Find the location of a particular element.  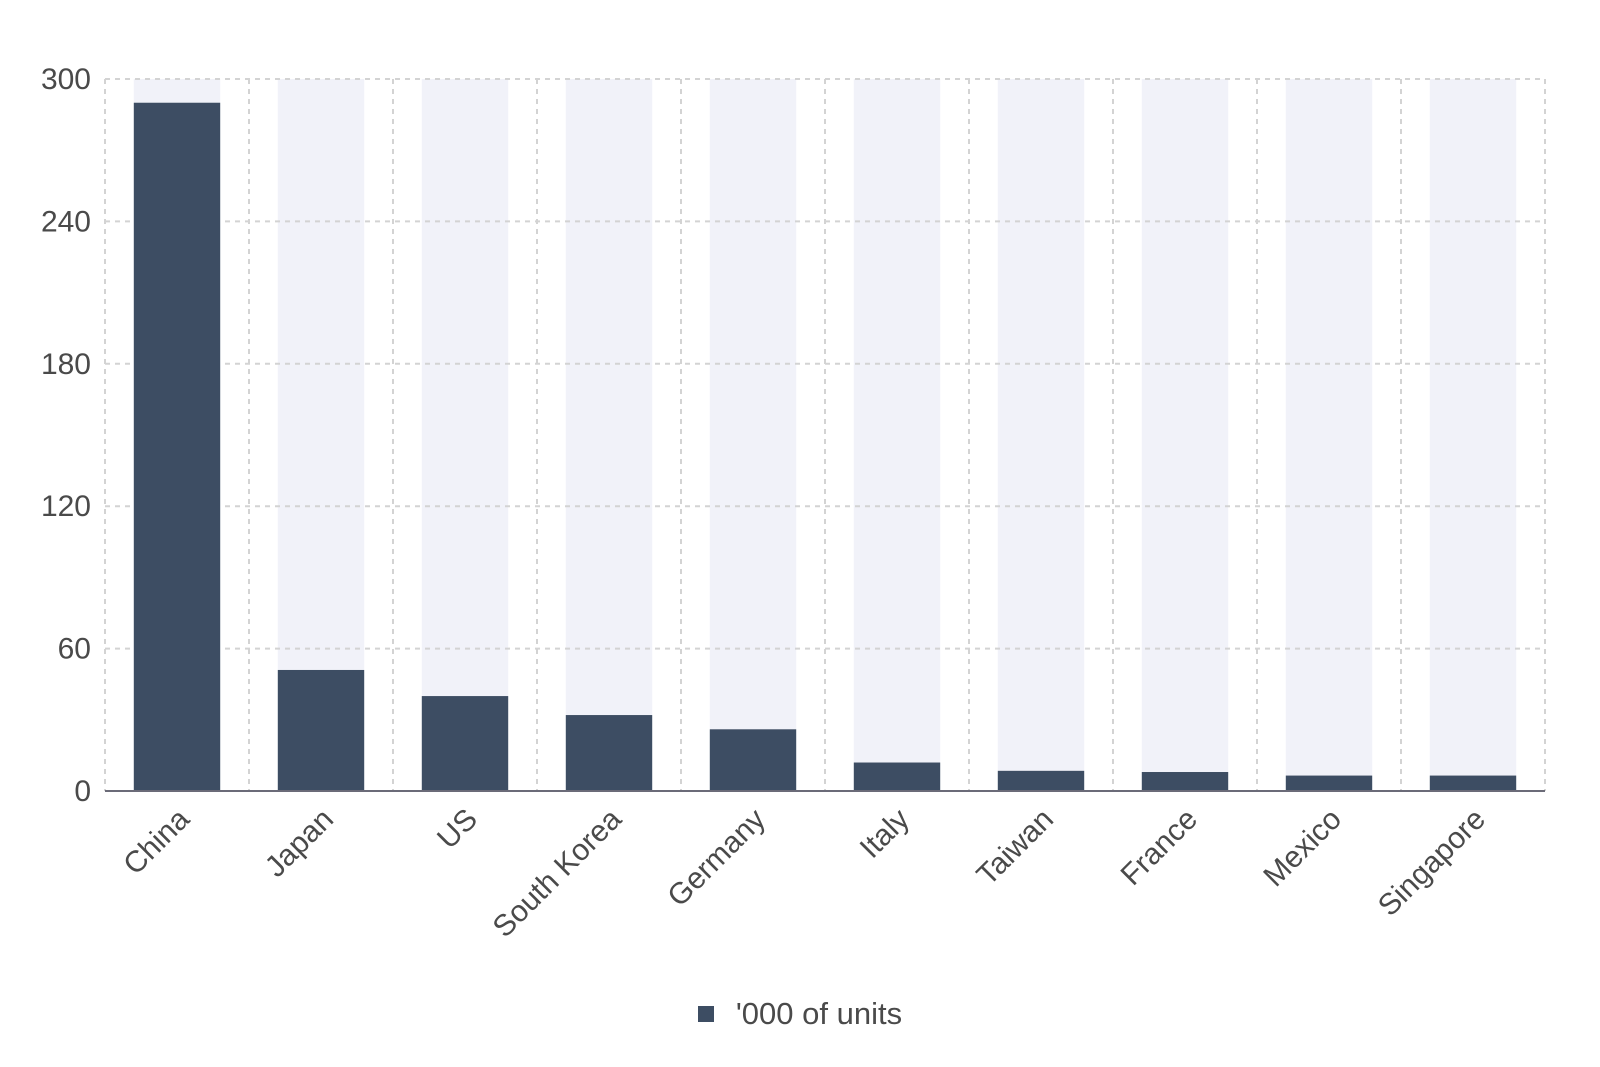

legend-swatch is located at coordinates (705, 1014).